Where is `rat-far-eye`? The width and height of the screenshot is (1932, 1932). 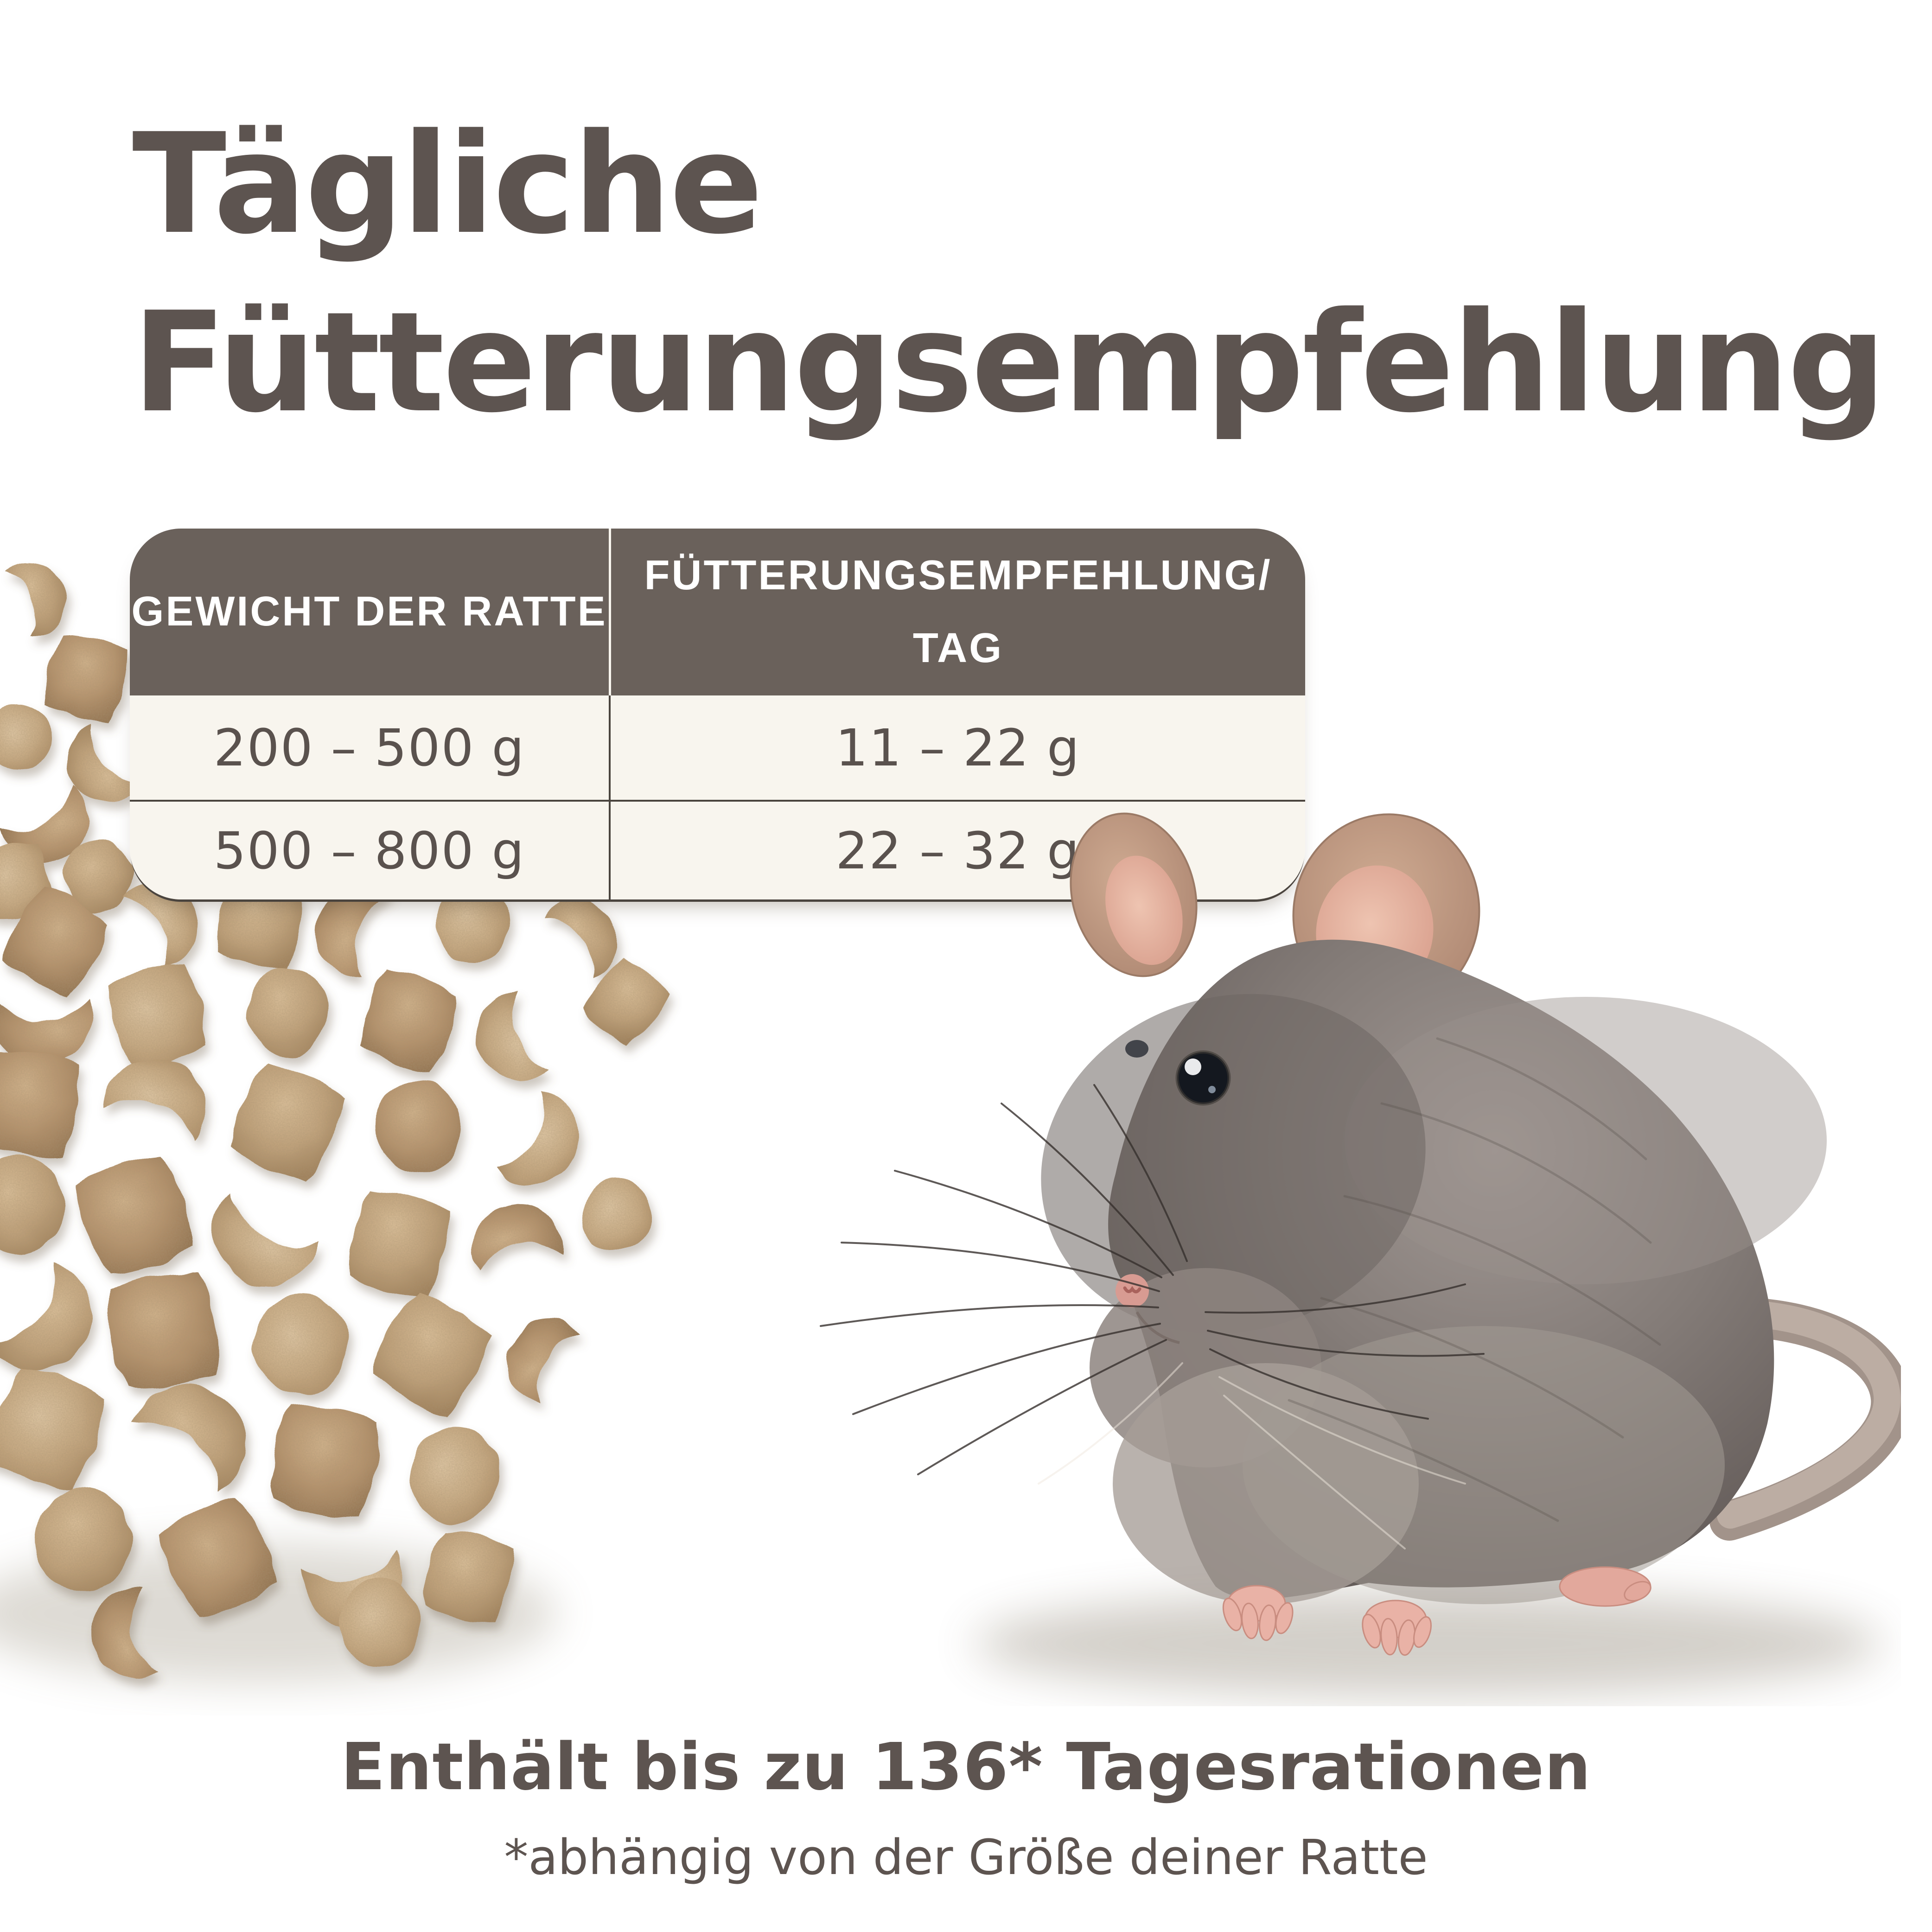
rat-far-eye is located at coordinates (1136, 1049).